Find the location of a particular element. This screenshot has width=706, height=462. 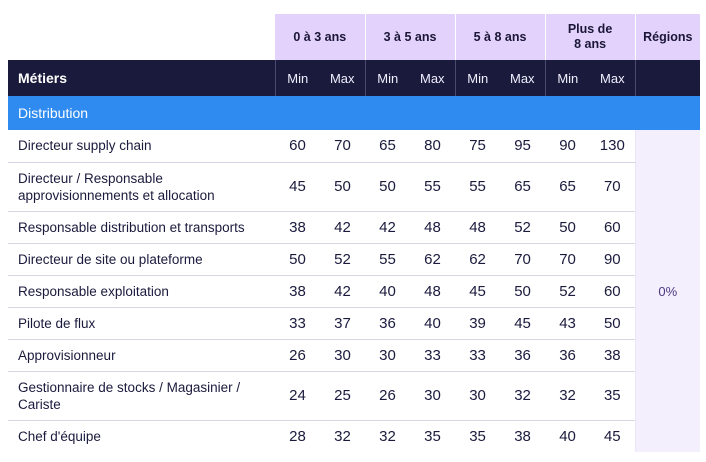

table-row: Approvisionneur 26 30 30 33 33 36 36 38 is located at coordinates (354, 355).